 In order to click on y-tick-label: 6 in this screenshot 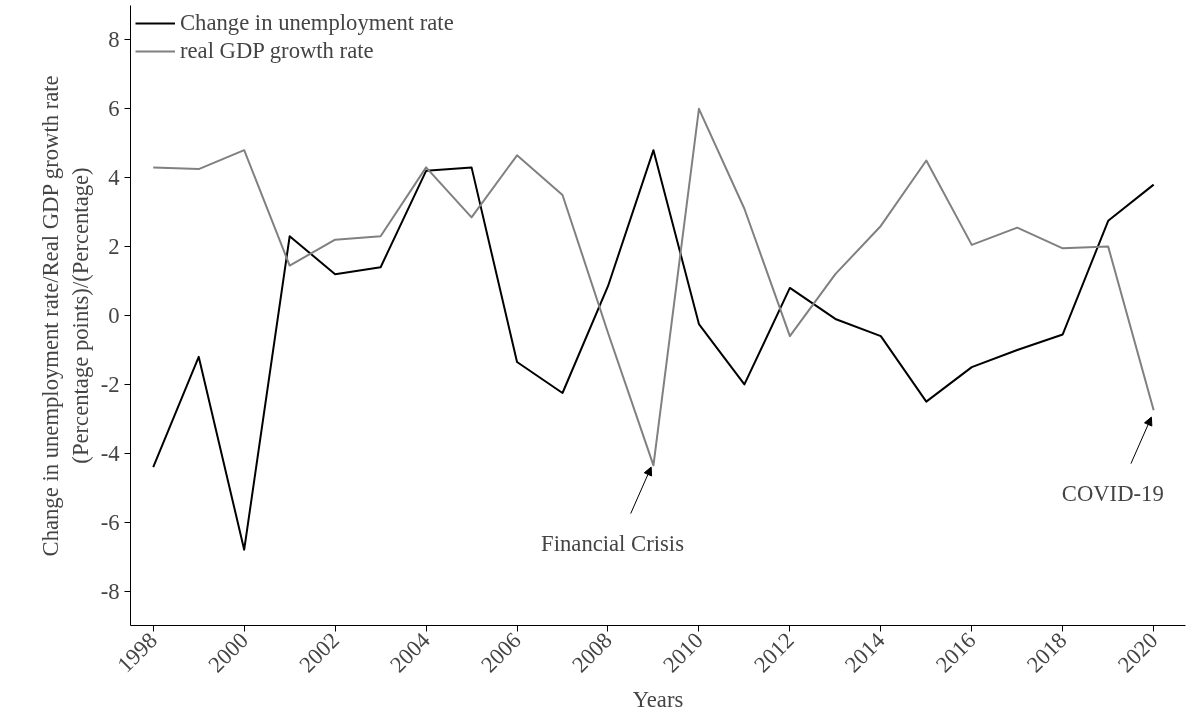, I will do `click(114, 109)`.